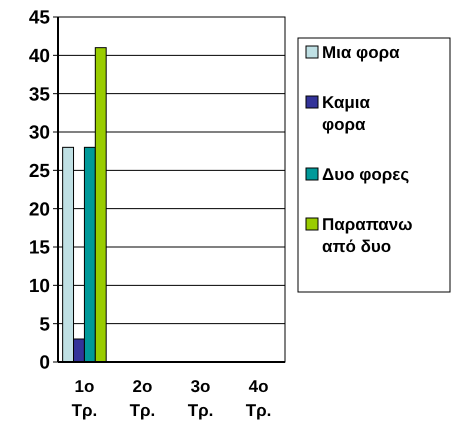 The image size is (451, 434). What do you see at coordinates (44, 325) in the screenshot?
I see `y-tick-label: 5` at bounding box center [44, 325].